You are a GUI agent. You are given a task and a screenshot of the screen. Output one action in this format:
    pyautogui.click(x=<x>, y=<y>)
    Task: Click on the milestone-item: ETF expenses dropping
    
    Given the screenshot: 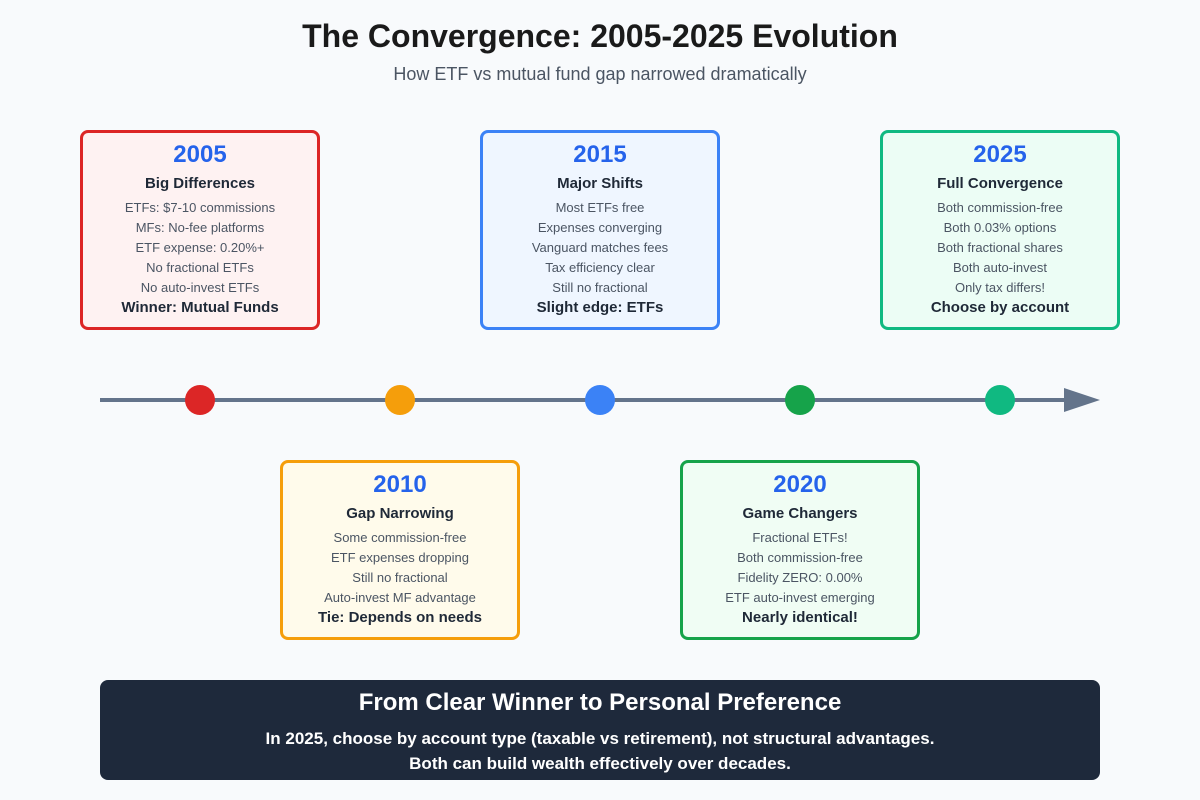 What is the action you would take?
    pyautogui.click(x=400, y=557)
    